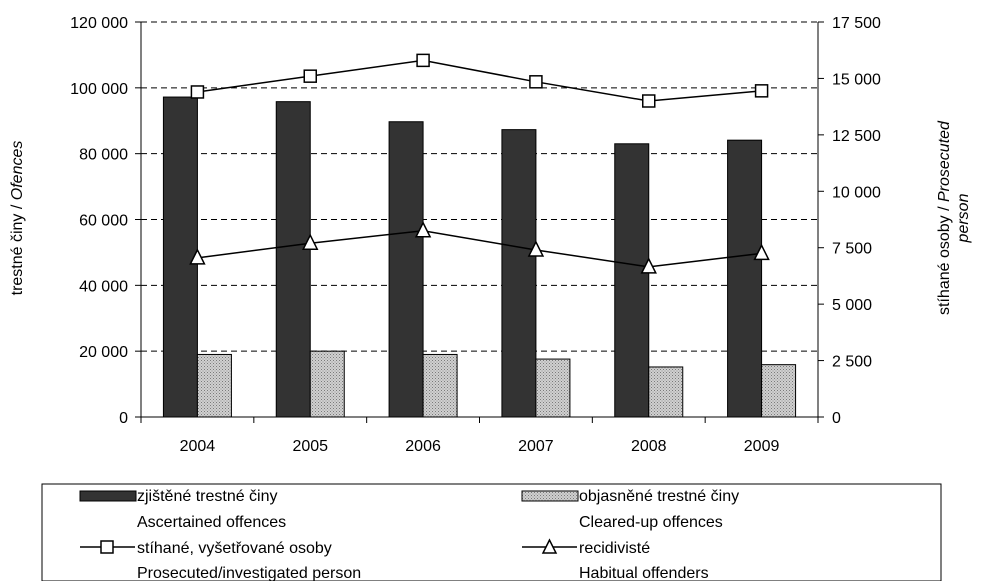 The width and height of the screenshot is (983, 581). Describe the element at coordinates (615, 559) in the screenshot. I see `legend-item-habitual: recidivisté Habitual offenders` at that location.